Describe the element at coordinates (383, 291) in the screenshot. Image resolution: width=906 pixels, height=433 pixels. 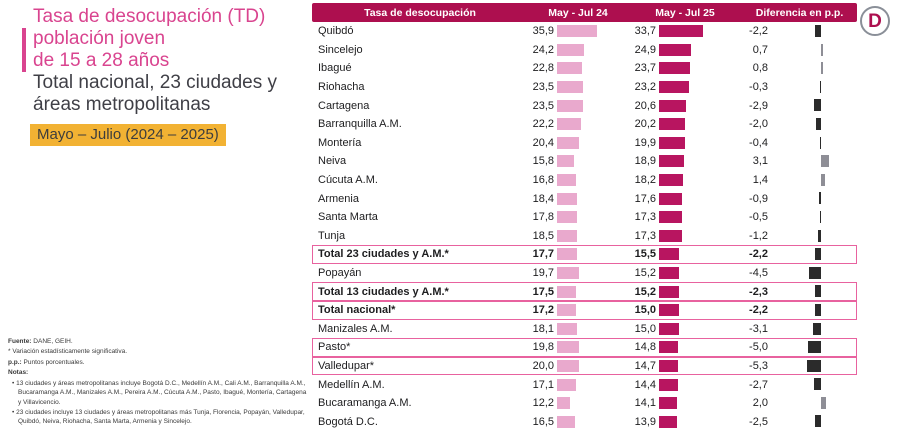
I see `row-city-label: Total 13 ciudades y A.M.*` at that location.